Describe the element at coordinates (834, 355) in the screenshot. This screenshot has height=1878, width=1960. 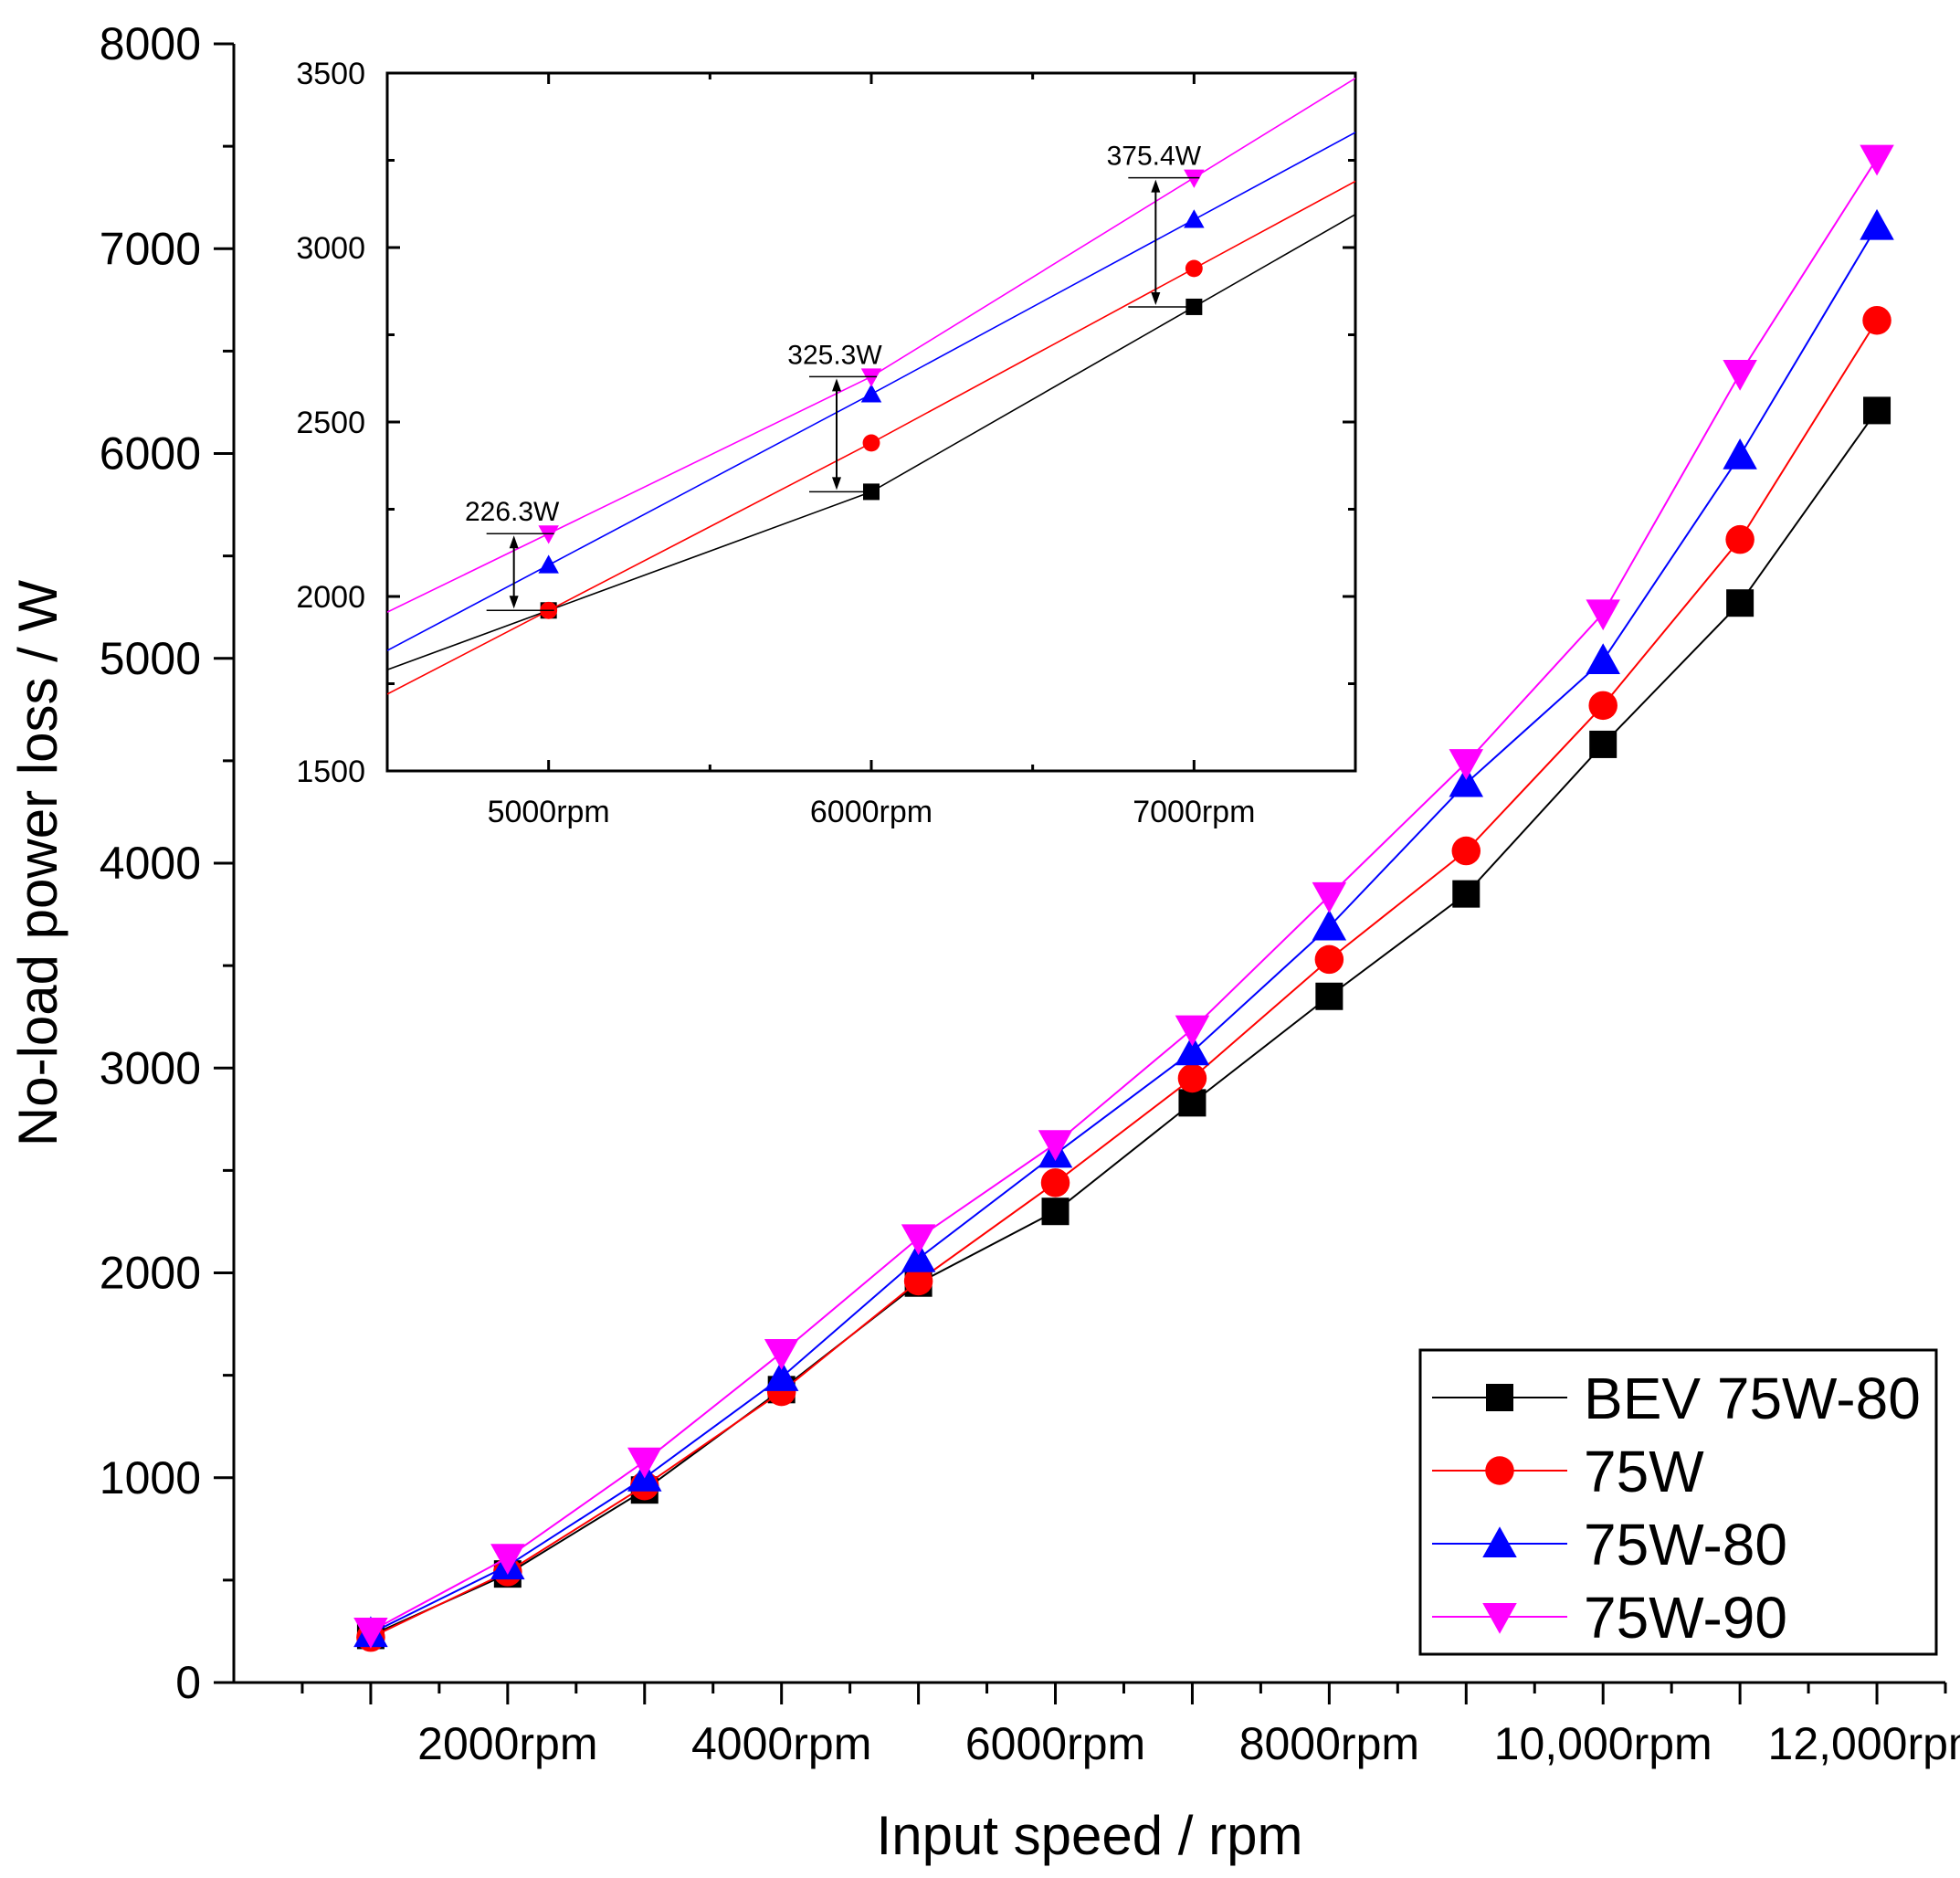
I see `annotation-label: 325.3W` at that location.